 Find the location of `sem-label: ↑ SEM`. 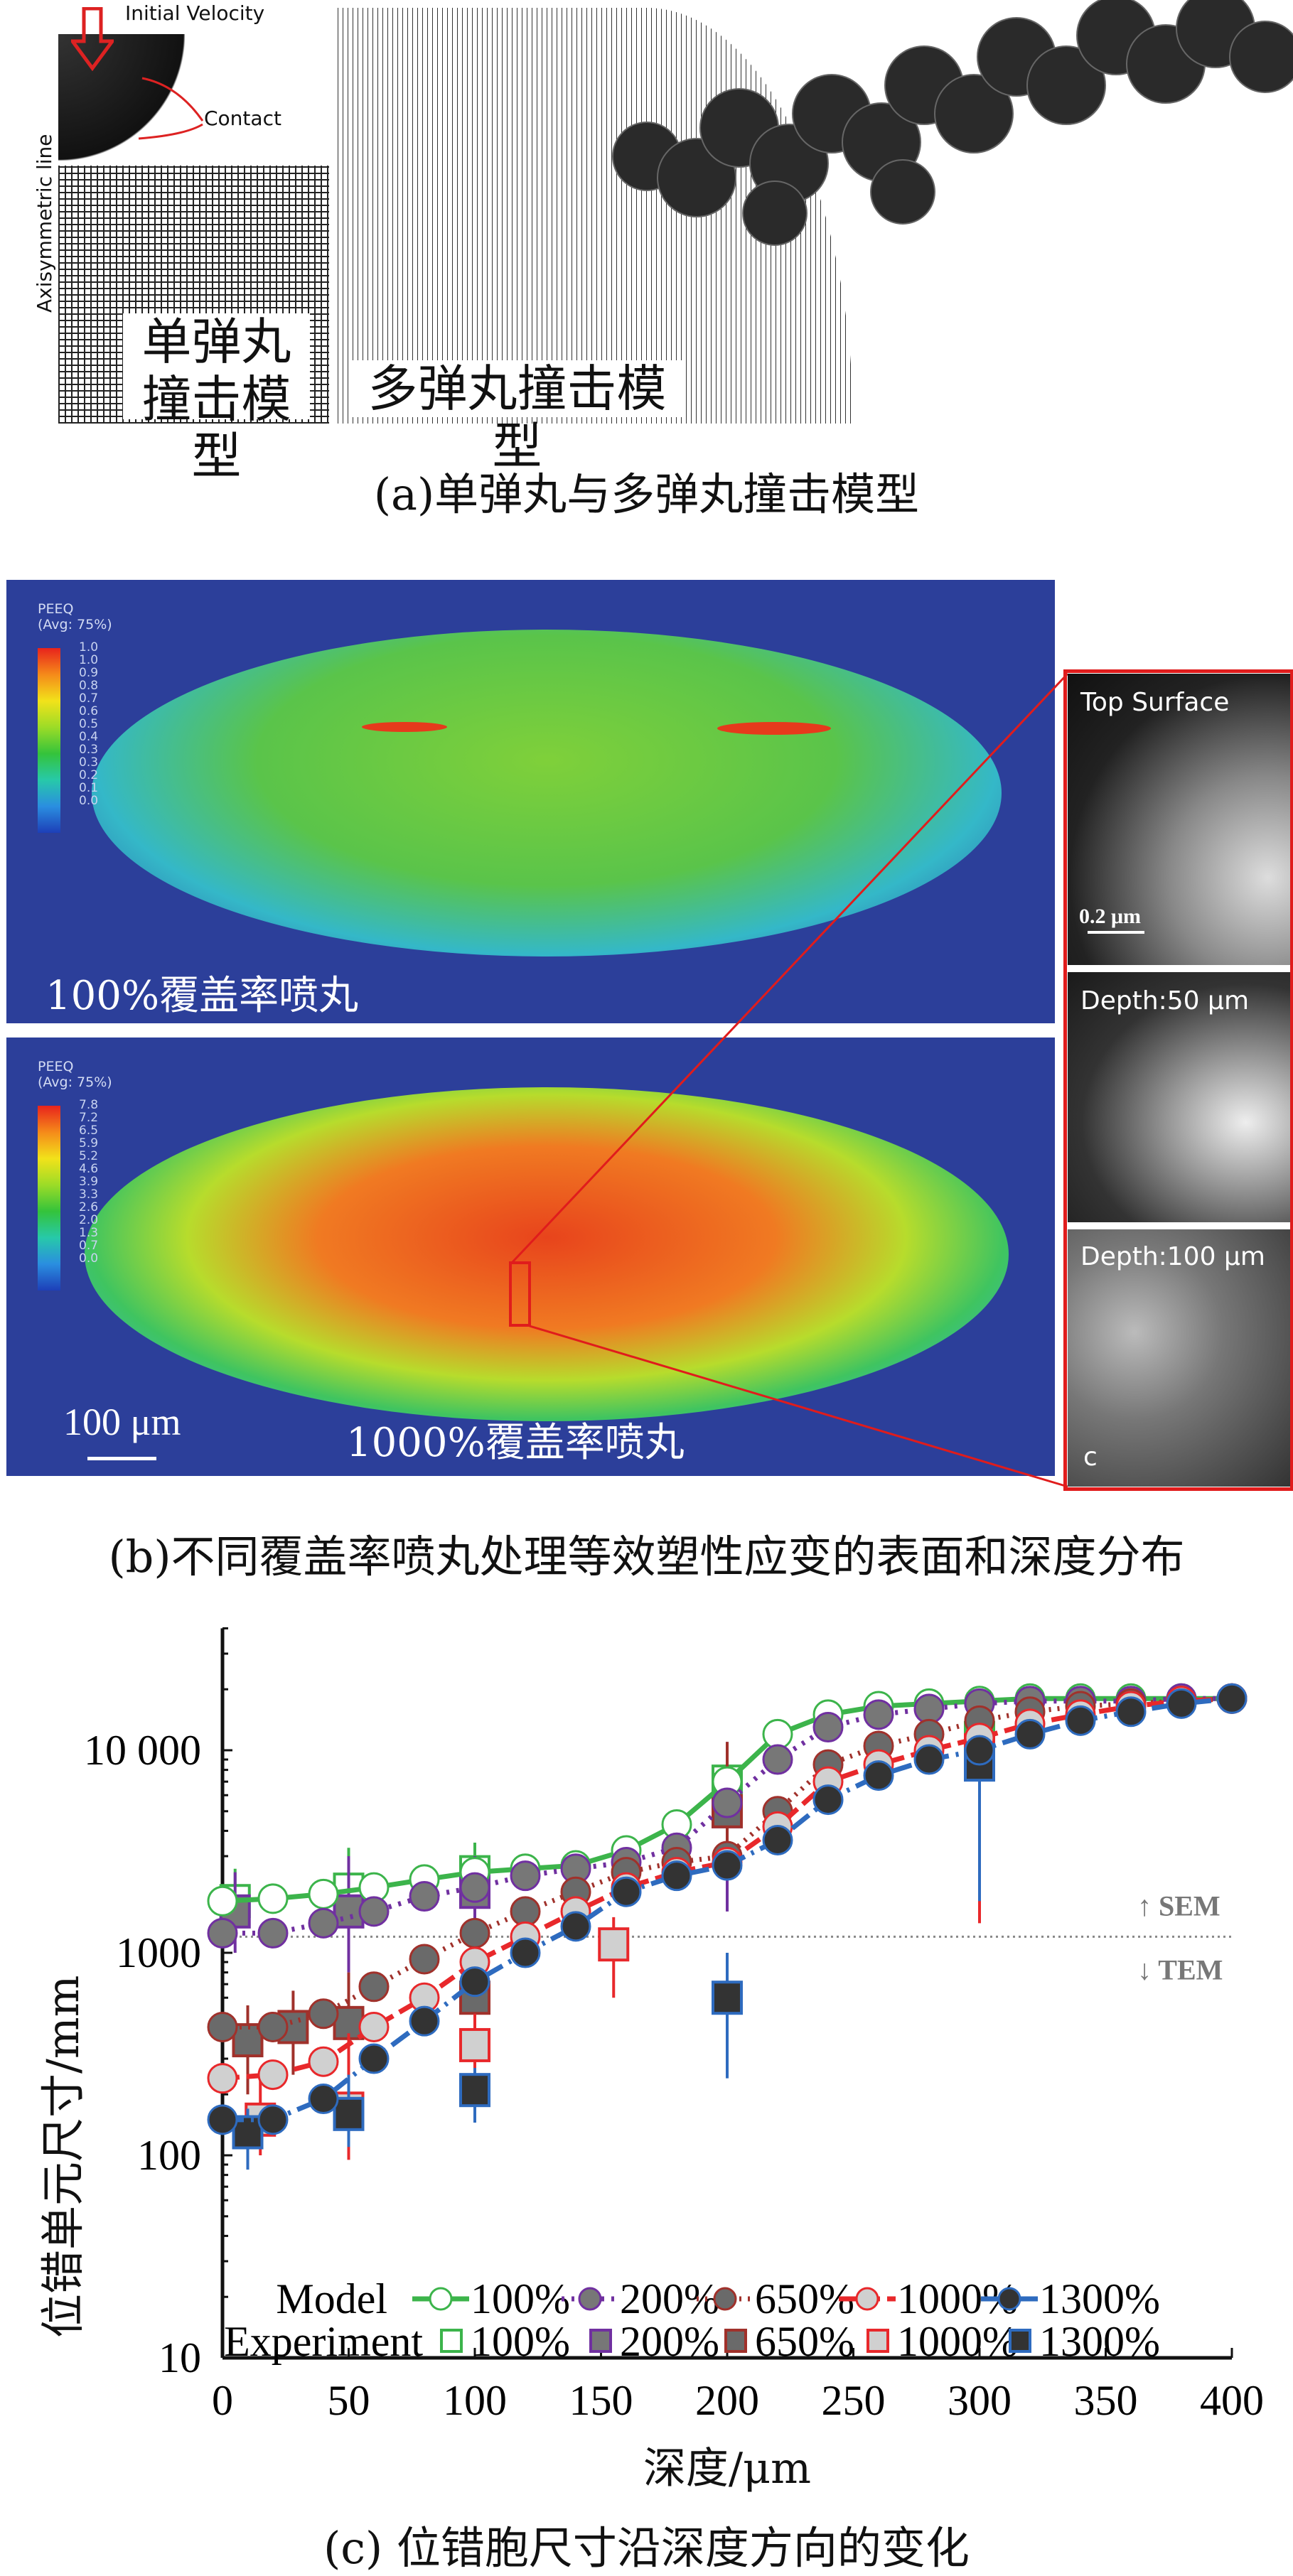

sem-label: ↑ SEM is located at coordinates (1178, 1906).